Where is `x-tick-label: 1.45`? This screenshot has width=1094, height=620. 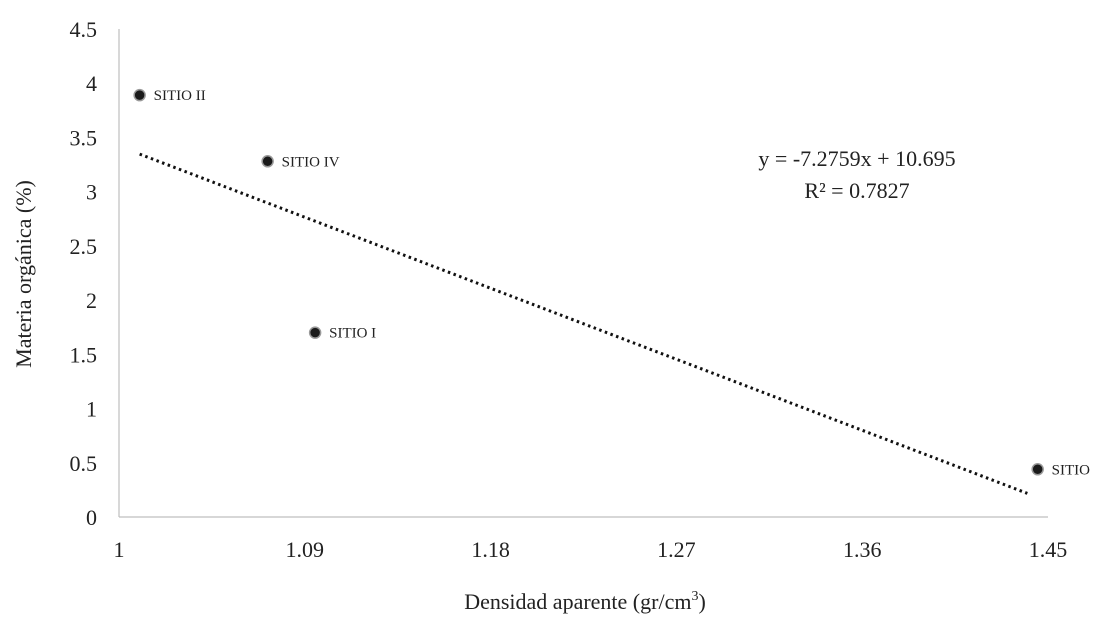 x-tick-label: 1.45 is located at coordinates (1048, 549).